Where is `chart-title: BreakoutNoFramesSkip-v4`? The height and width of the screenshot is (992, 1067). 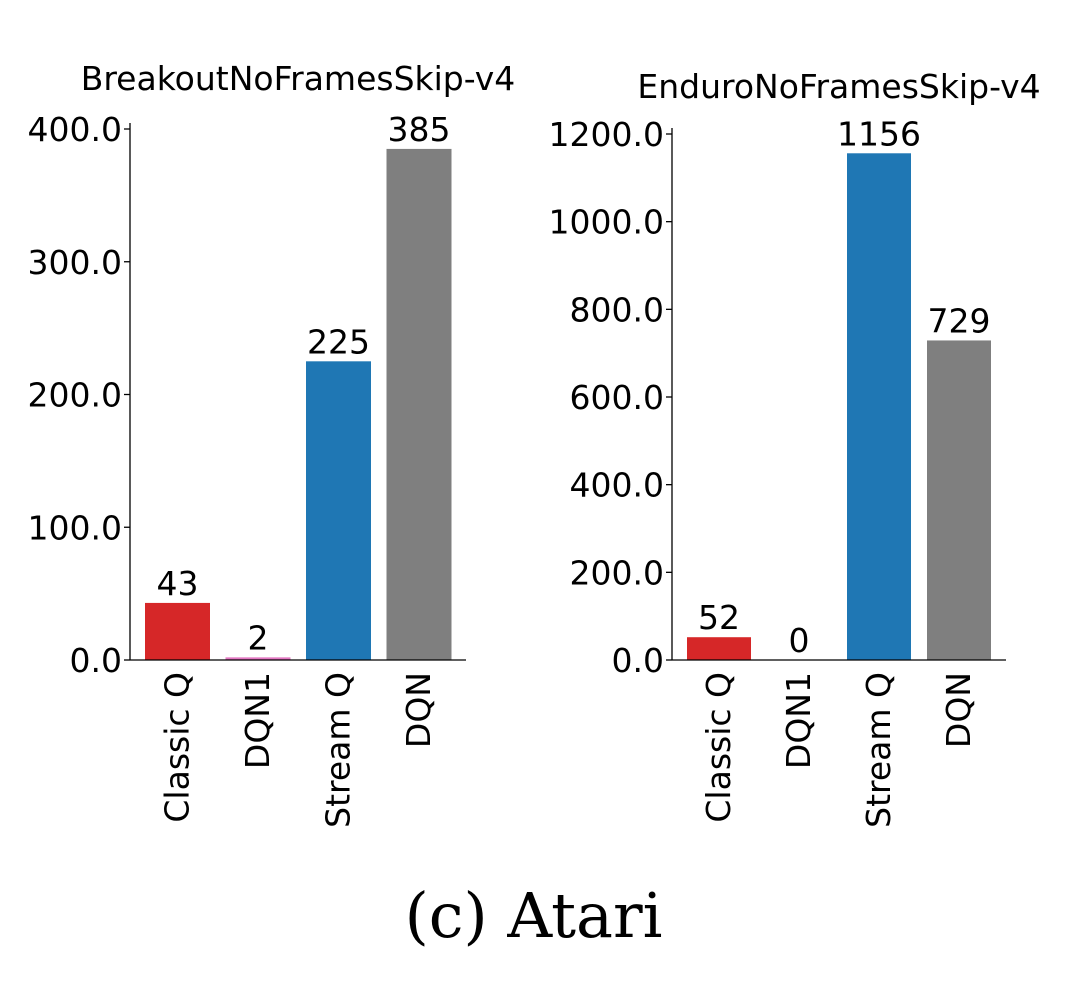
chart-title: BreakoutNoFramesSkip-v4 is located at coordinates (298, 78).